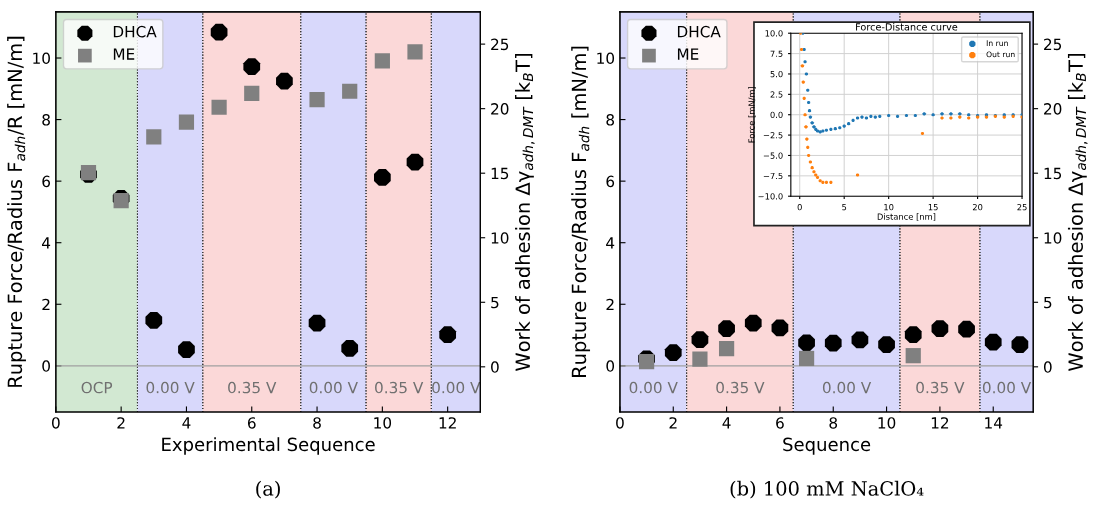 The height and width of the screenshot is (515, 1117). What do you see at coordinates (776, 74) in the screenshot?
I see `y-tick-label: 5.0` at bounding box center [776, 74].